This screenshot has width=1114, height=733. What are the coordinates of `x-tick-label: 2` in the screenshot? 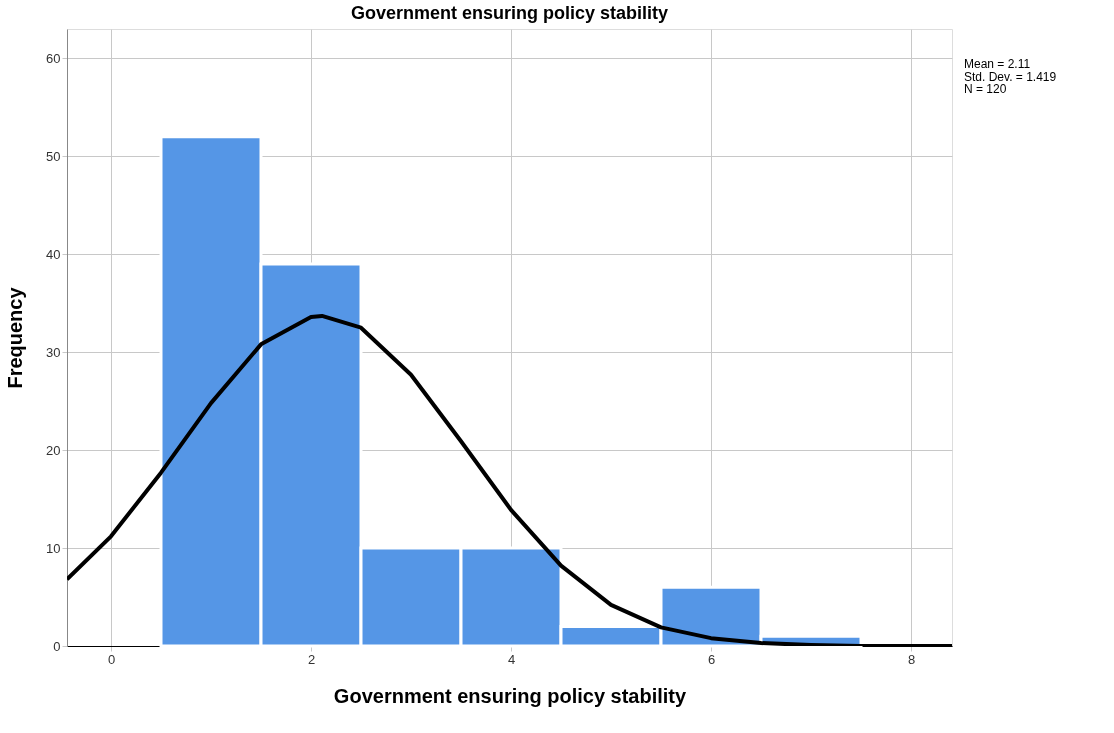 It's located at (311, 659).